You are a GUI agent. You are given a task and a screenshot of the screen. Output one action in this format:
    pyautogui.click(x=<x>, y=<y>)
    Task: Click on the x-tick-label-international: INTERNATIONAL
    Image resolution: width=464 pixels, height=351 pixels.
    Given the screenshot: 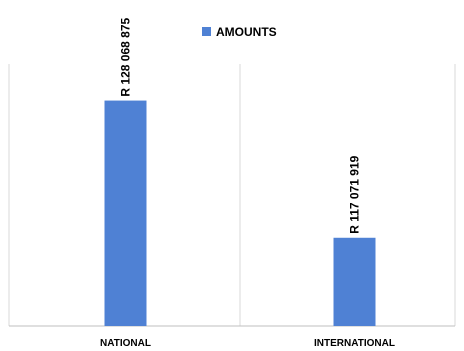 What is the action you would take?
    pyautogui.click(x=354, y=343)
    